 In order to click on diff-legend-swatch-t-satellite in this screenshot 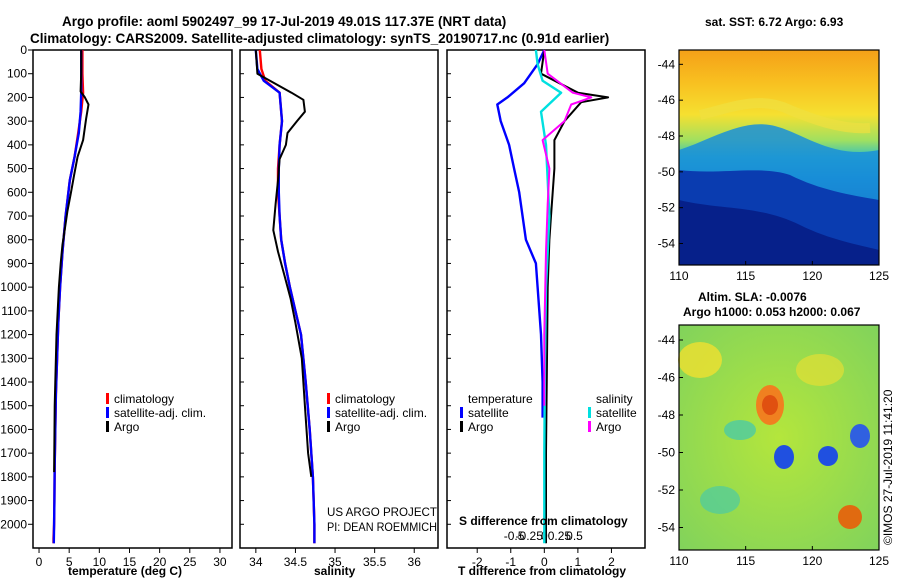, I will do `click(461, 412)`.